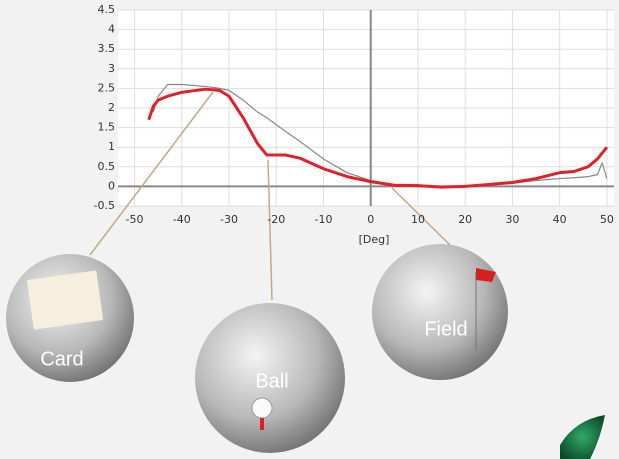 The image size is (619, 459). Describe the element at coordinates (607, 219) in the screenshot. I see `x-tick-label: 50` at that location.